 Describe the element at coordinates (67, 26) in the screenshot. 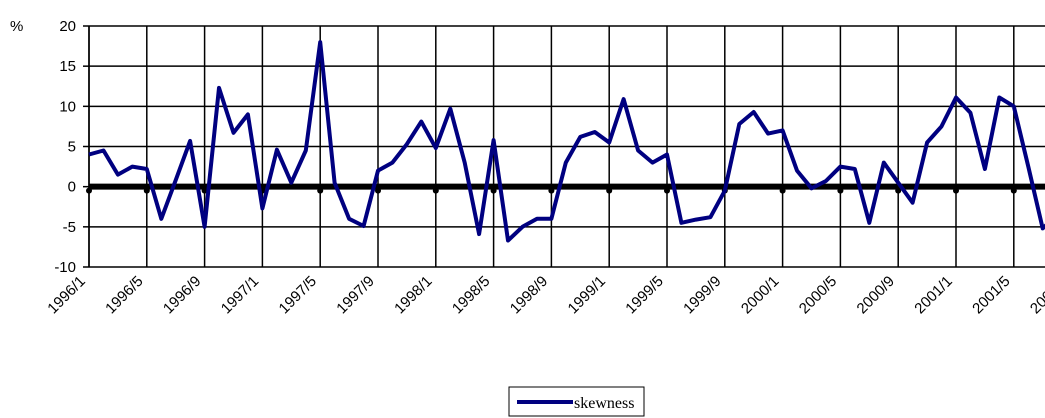

I see `y-tick-label: 20` at that location.